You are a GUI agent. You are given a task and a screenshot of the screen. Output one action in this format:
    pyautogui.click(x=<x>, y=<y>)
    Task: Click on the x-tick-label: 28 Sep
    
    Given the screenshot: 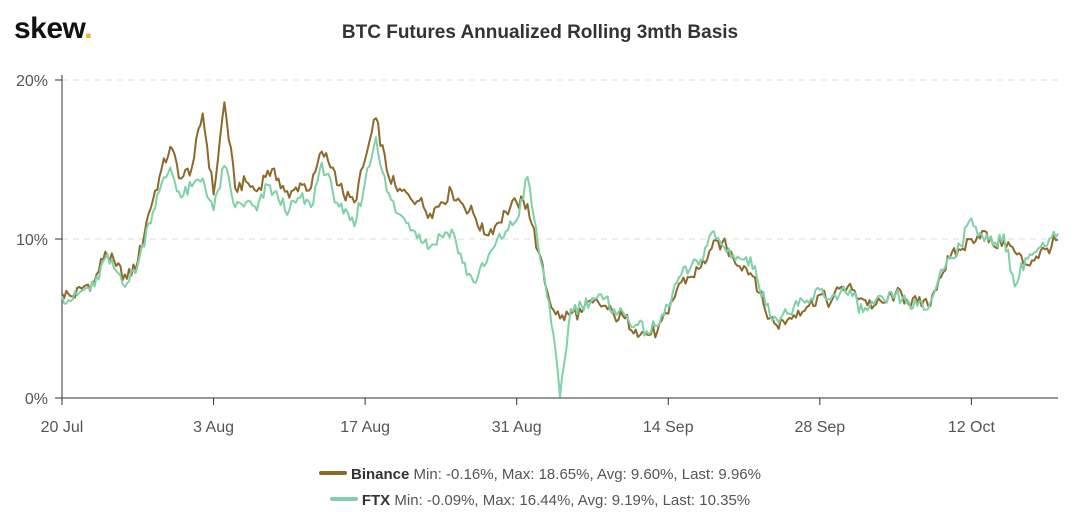 What is the action you would take?
    pyautogui.click(x=819, y=427)
    